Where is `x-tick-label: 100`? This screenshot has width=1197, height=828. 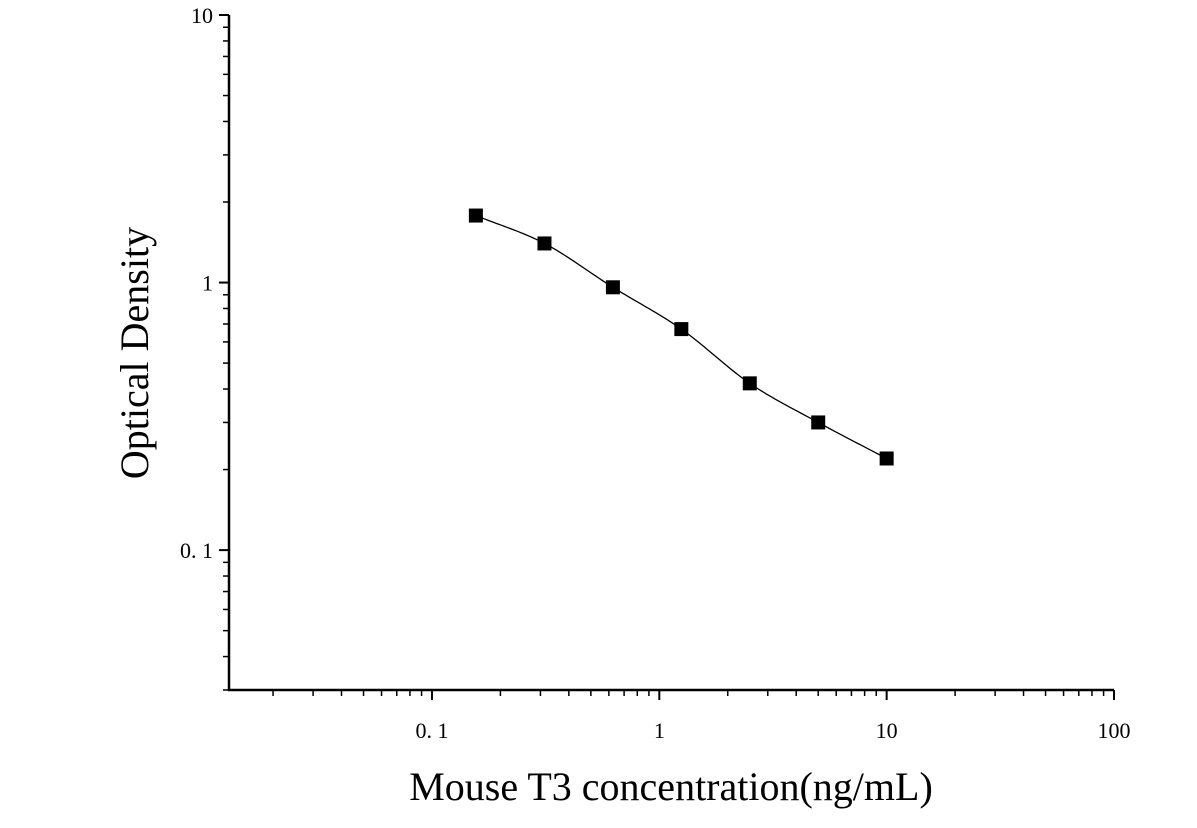 x-tick-label: 100 is located at coordinates (1114, 730).